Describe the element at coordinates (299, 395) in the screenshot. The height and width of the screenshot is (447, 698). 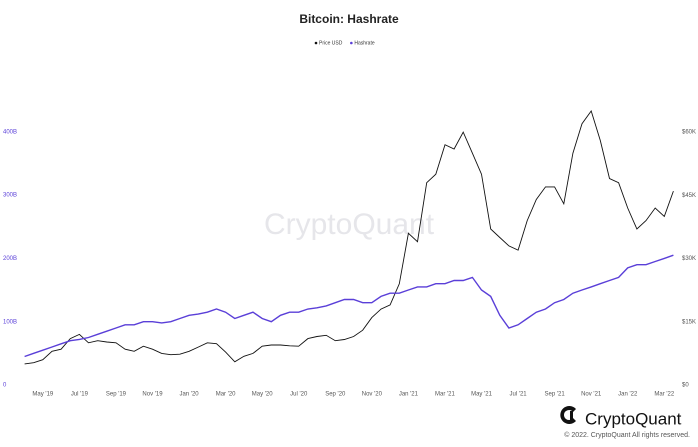
I see `x-tick-label: Jul '20` at that location.